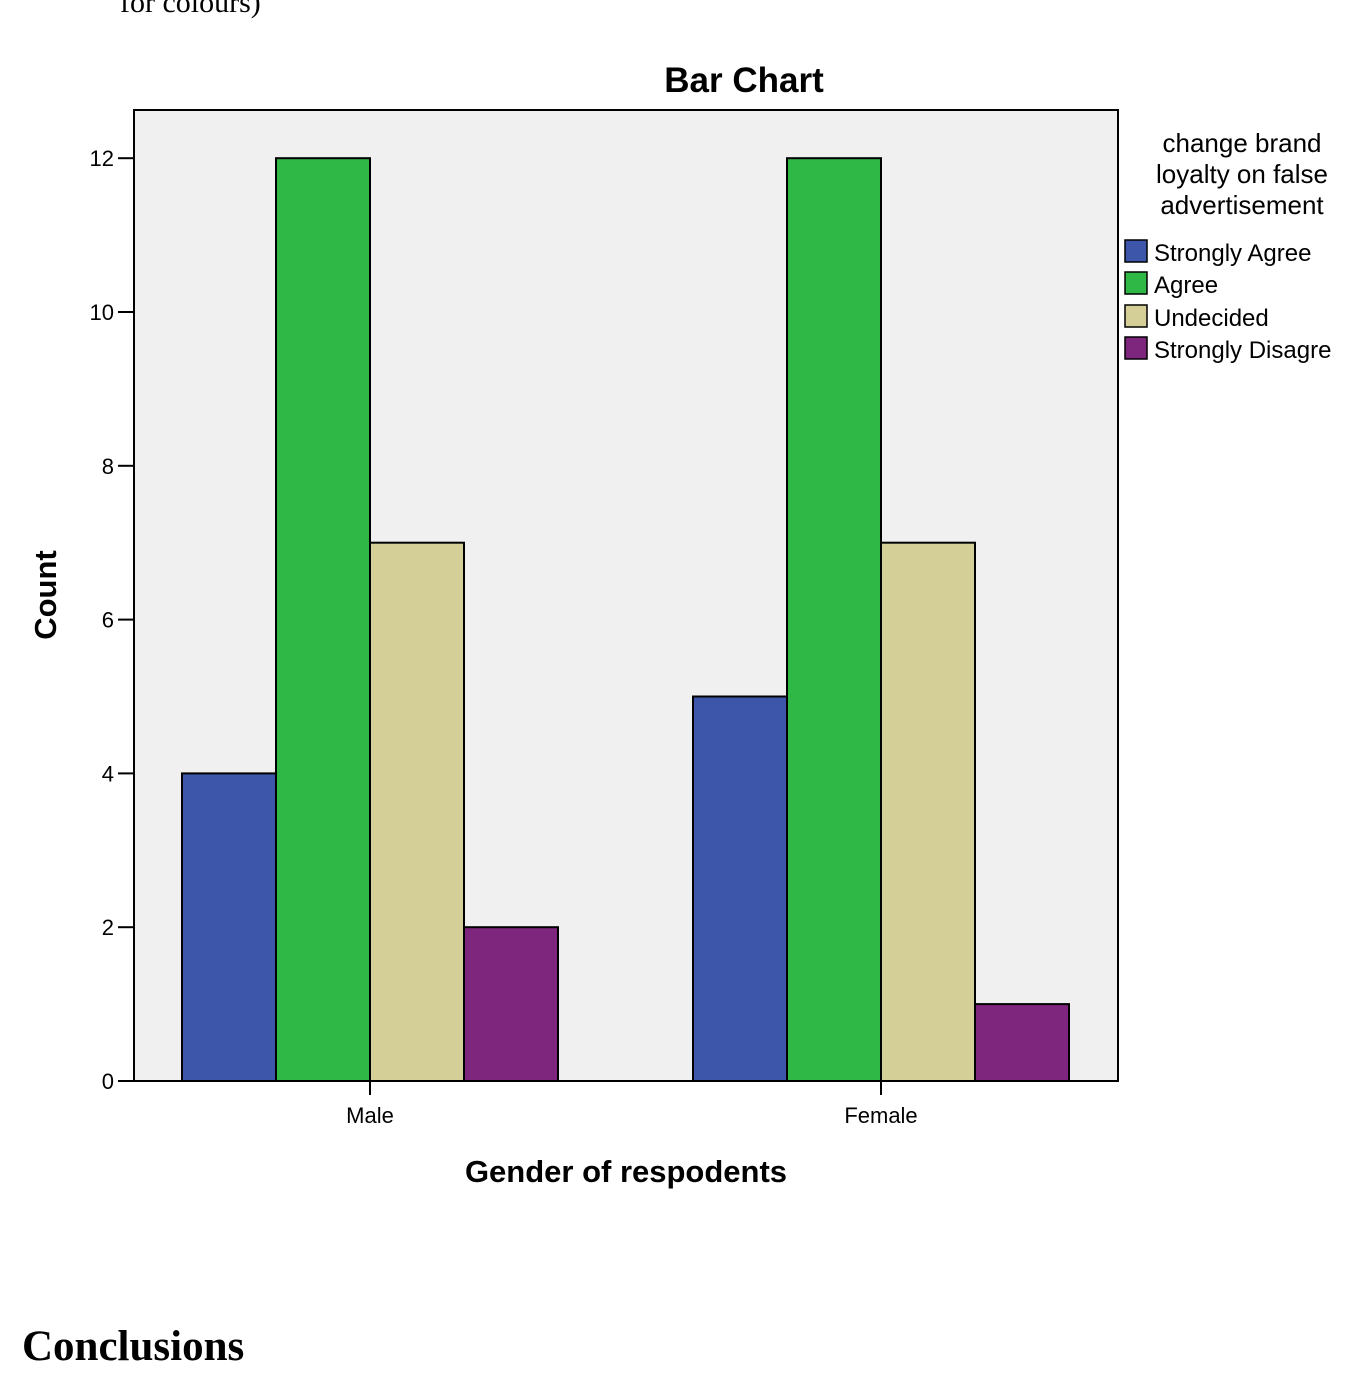  I want to click on y-axis-label: Count, so click(45, 595).